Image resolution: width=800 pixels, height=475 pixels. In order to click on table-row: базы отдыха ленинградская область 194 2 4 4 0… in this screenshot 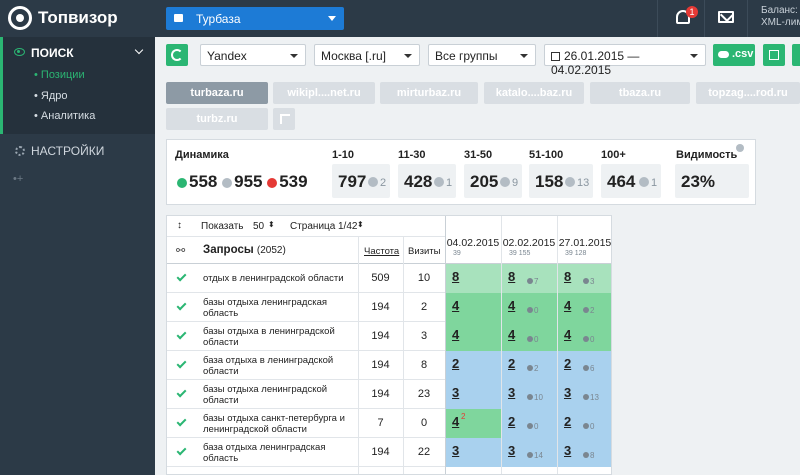, I will do `click(389, 307)`.